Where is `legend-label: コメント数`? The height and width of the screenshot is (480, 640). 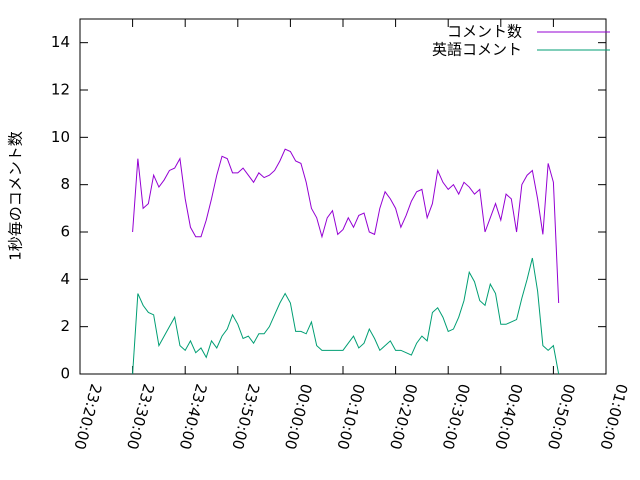
legend-label: コメント数 is located at coordinates (484, 32).